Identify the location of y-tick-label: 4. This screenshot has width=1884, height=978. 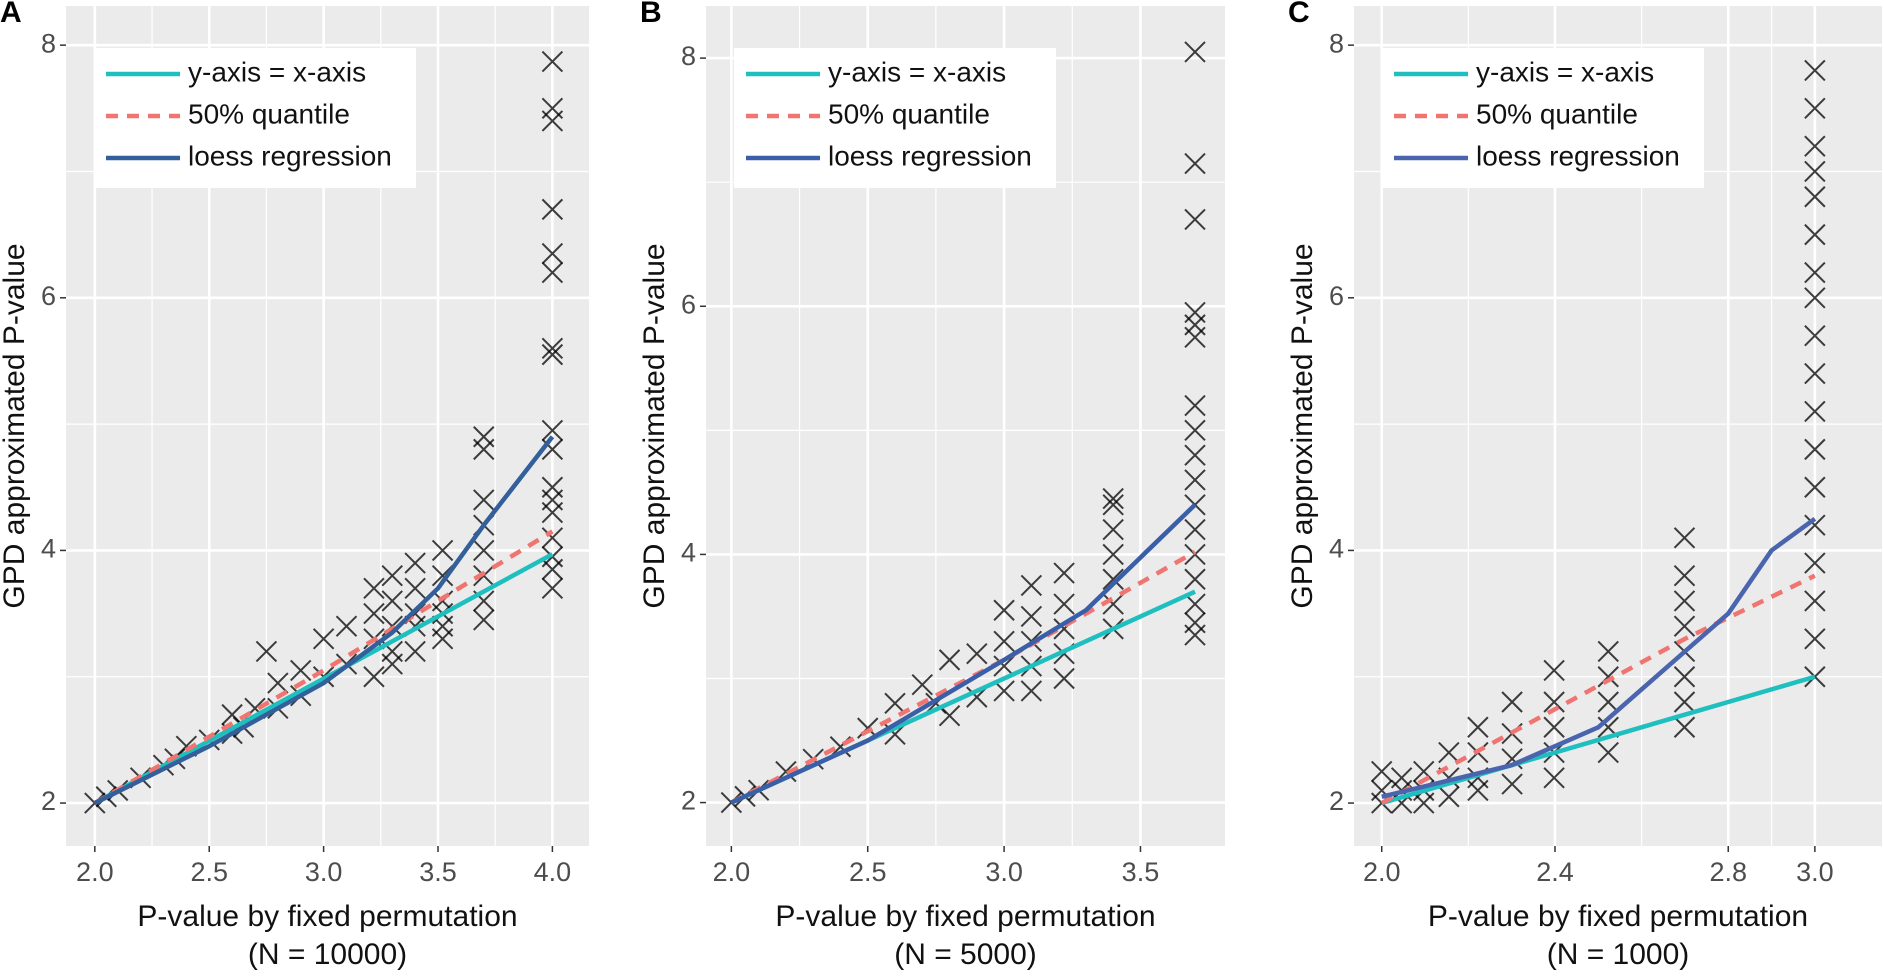
(48, 549).